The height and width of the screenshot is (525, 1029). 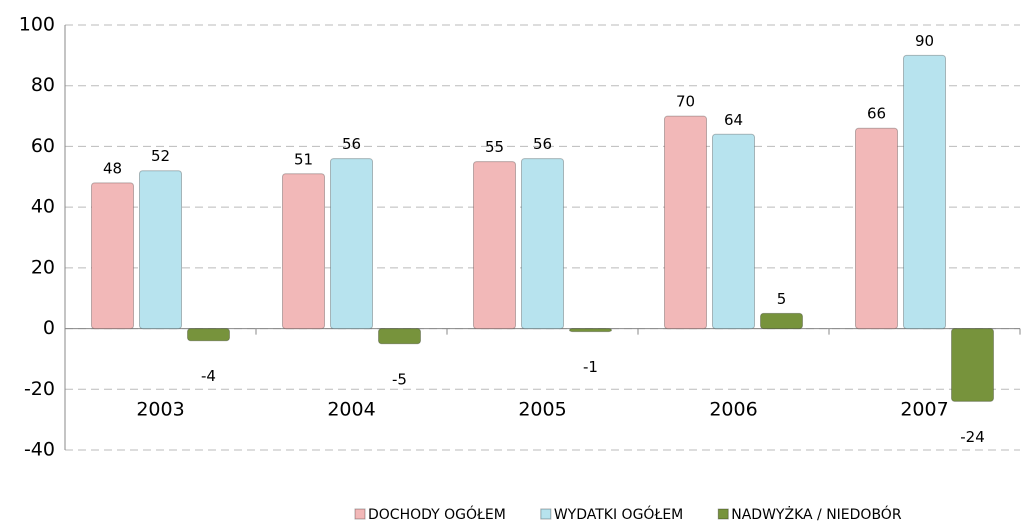 I want to click on y-tick-label: 40, so click(x=43, y=207).